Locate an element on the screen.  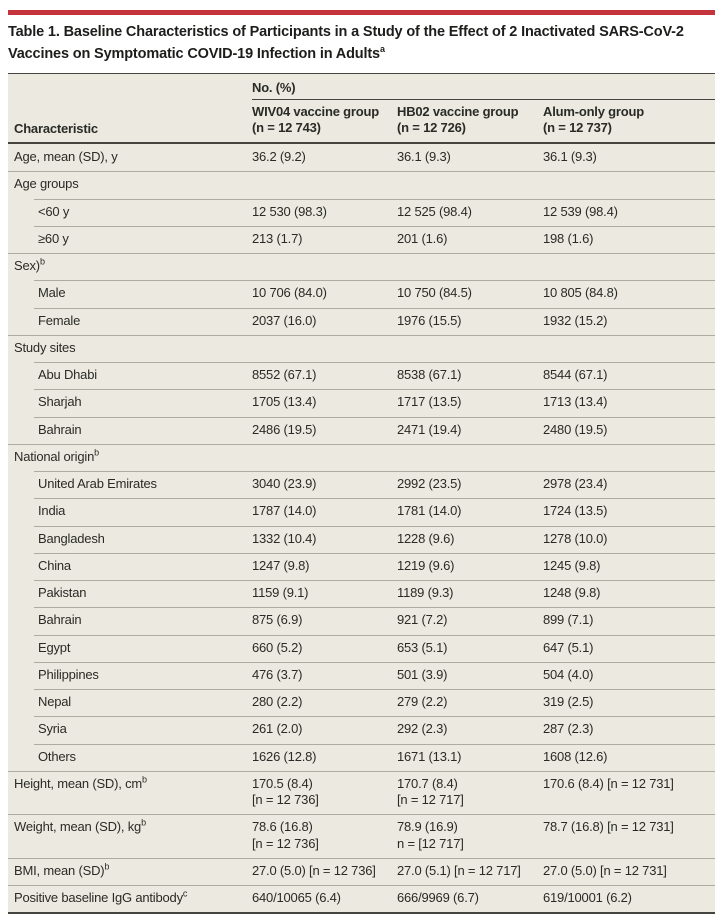
cell-wiv04-value: 476 (3.7) is located at coordinates (324, 675).